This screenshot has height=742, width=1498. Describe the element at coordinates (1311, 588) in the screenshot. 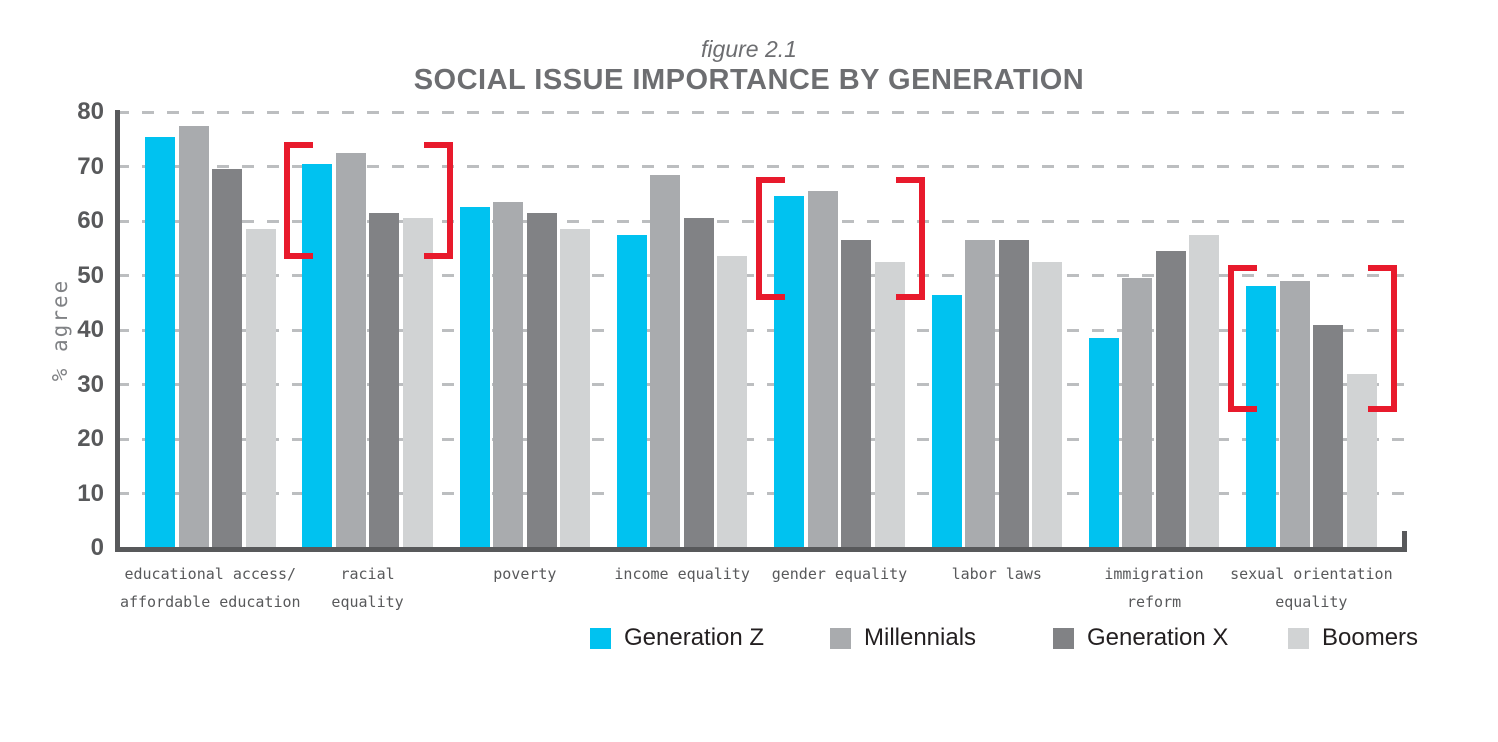

I see `x-category-label: sexual orientation equality` at that location.